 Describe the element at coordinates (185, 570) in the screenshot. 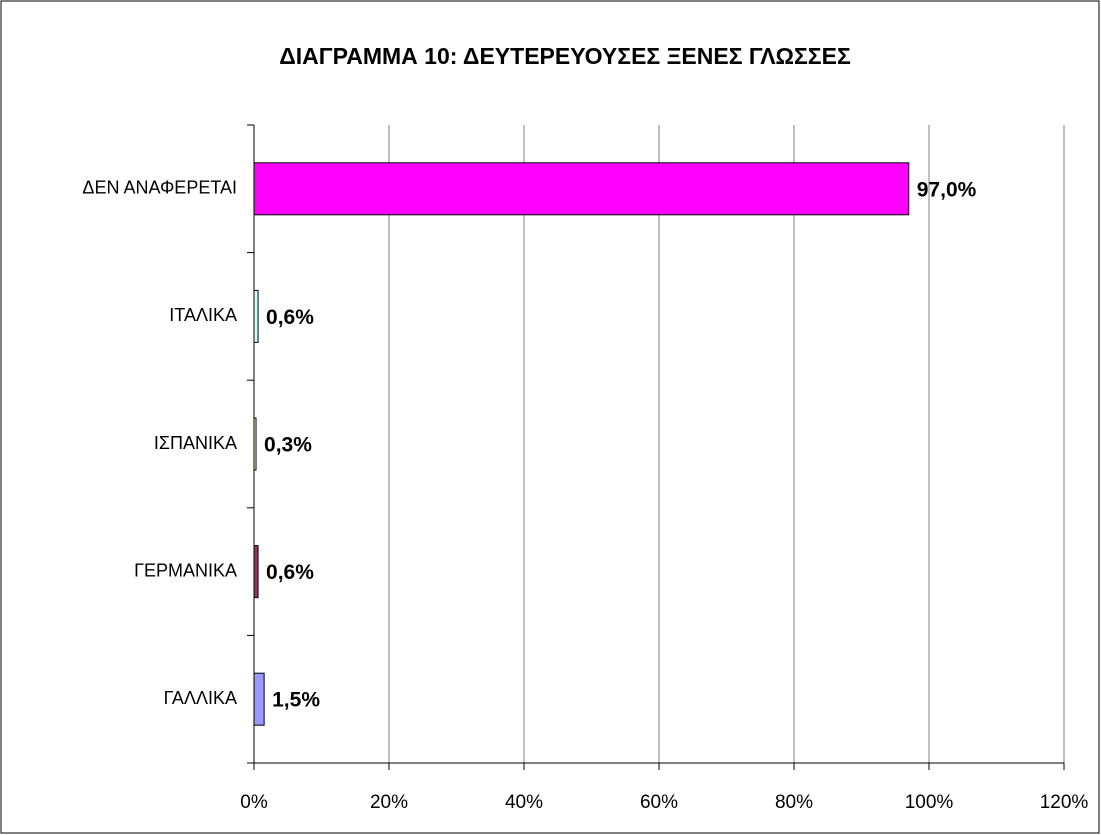

I see `y-tick-label: ΓΕΡΜΑΝΙΚΑ` at that location.